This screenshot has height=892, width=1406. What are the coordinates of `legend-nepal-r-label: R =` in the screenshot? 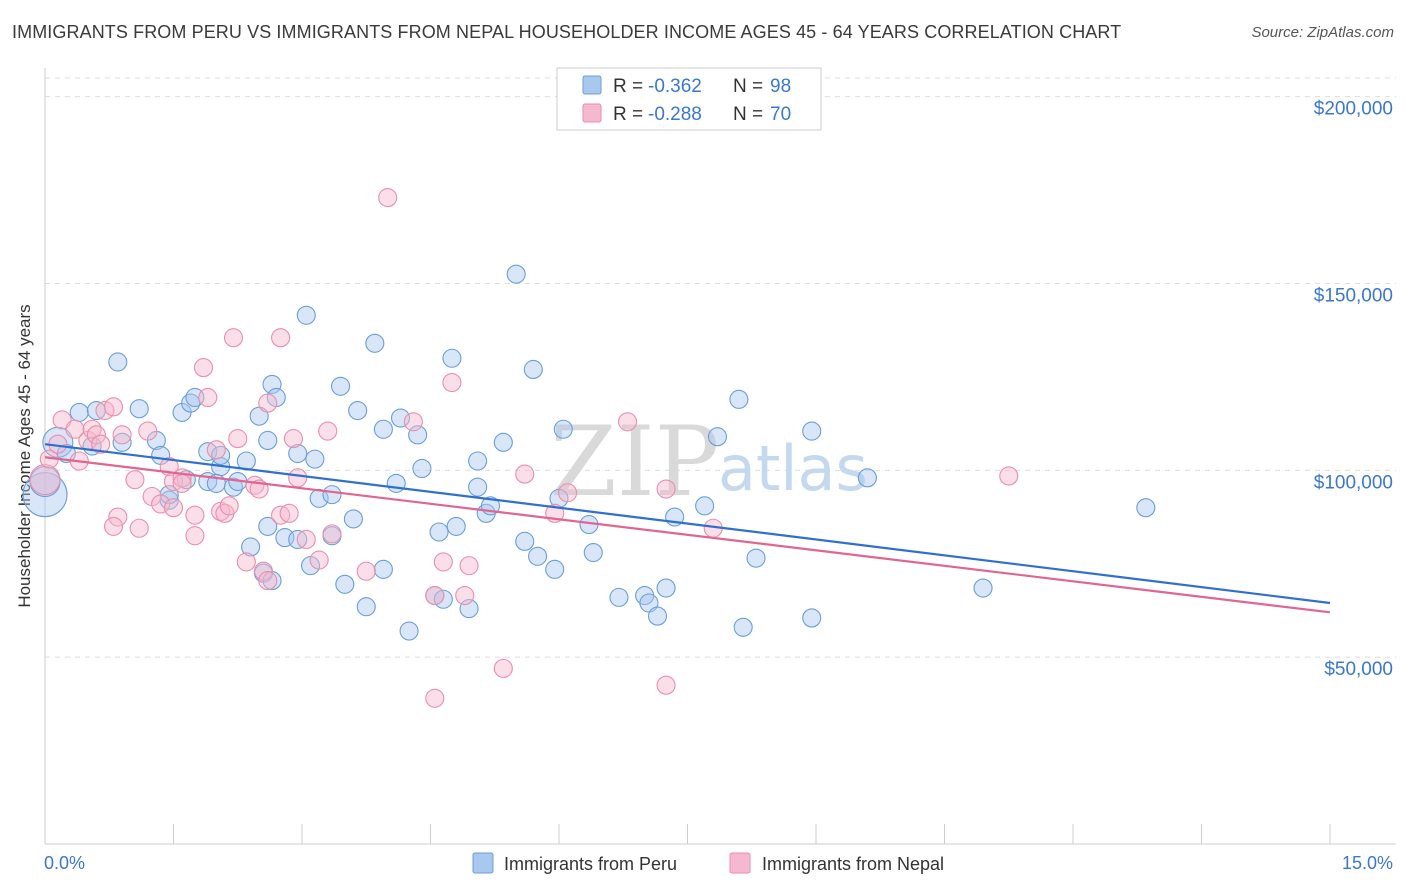 It's located at (628, 114).